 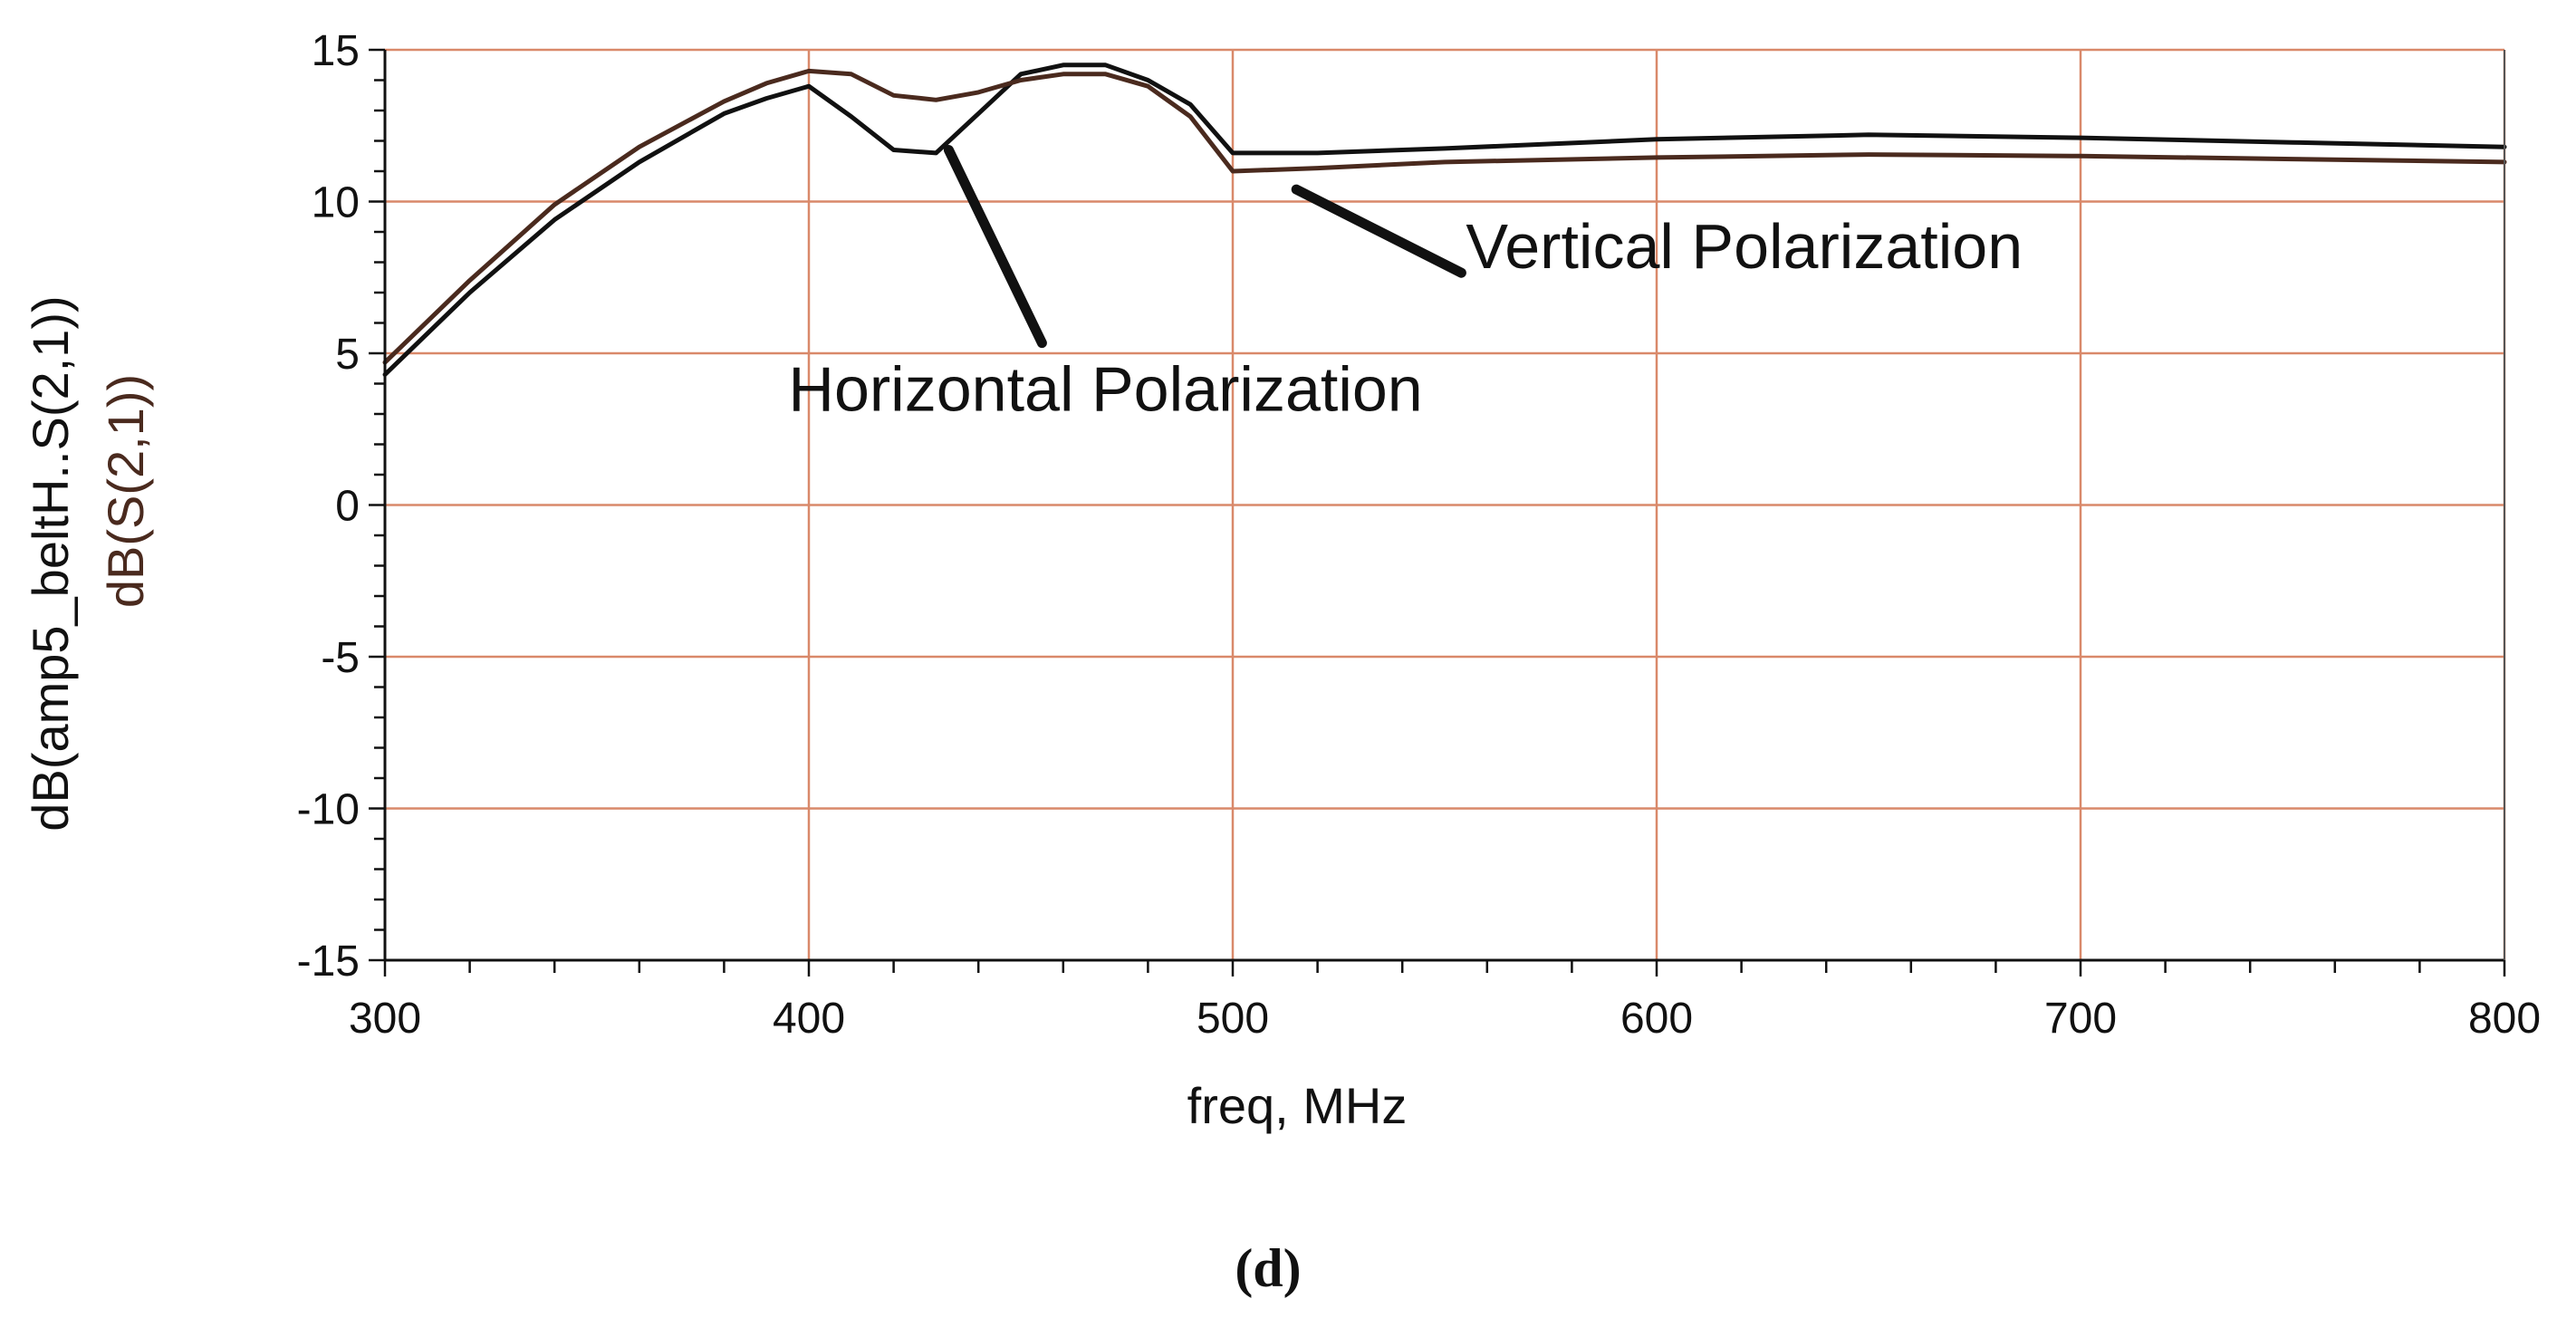 What do you see at coordinates (347, 355) in the screenshot?
I see `y-tick-label: 5` at bounding box center [347, 355].